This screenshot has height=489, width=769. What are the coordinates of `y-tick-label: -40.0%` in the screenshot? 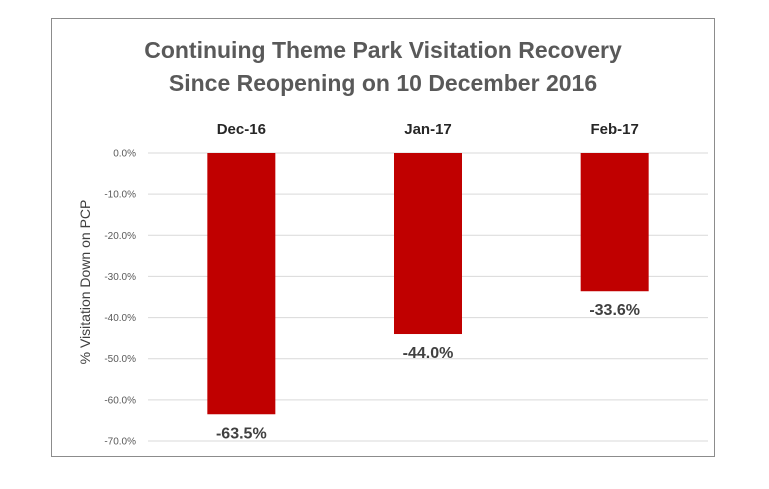 It's located at (120, 318).